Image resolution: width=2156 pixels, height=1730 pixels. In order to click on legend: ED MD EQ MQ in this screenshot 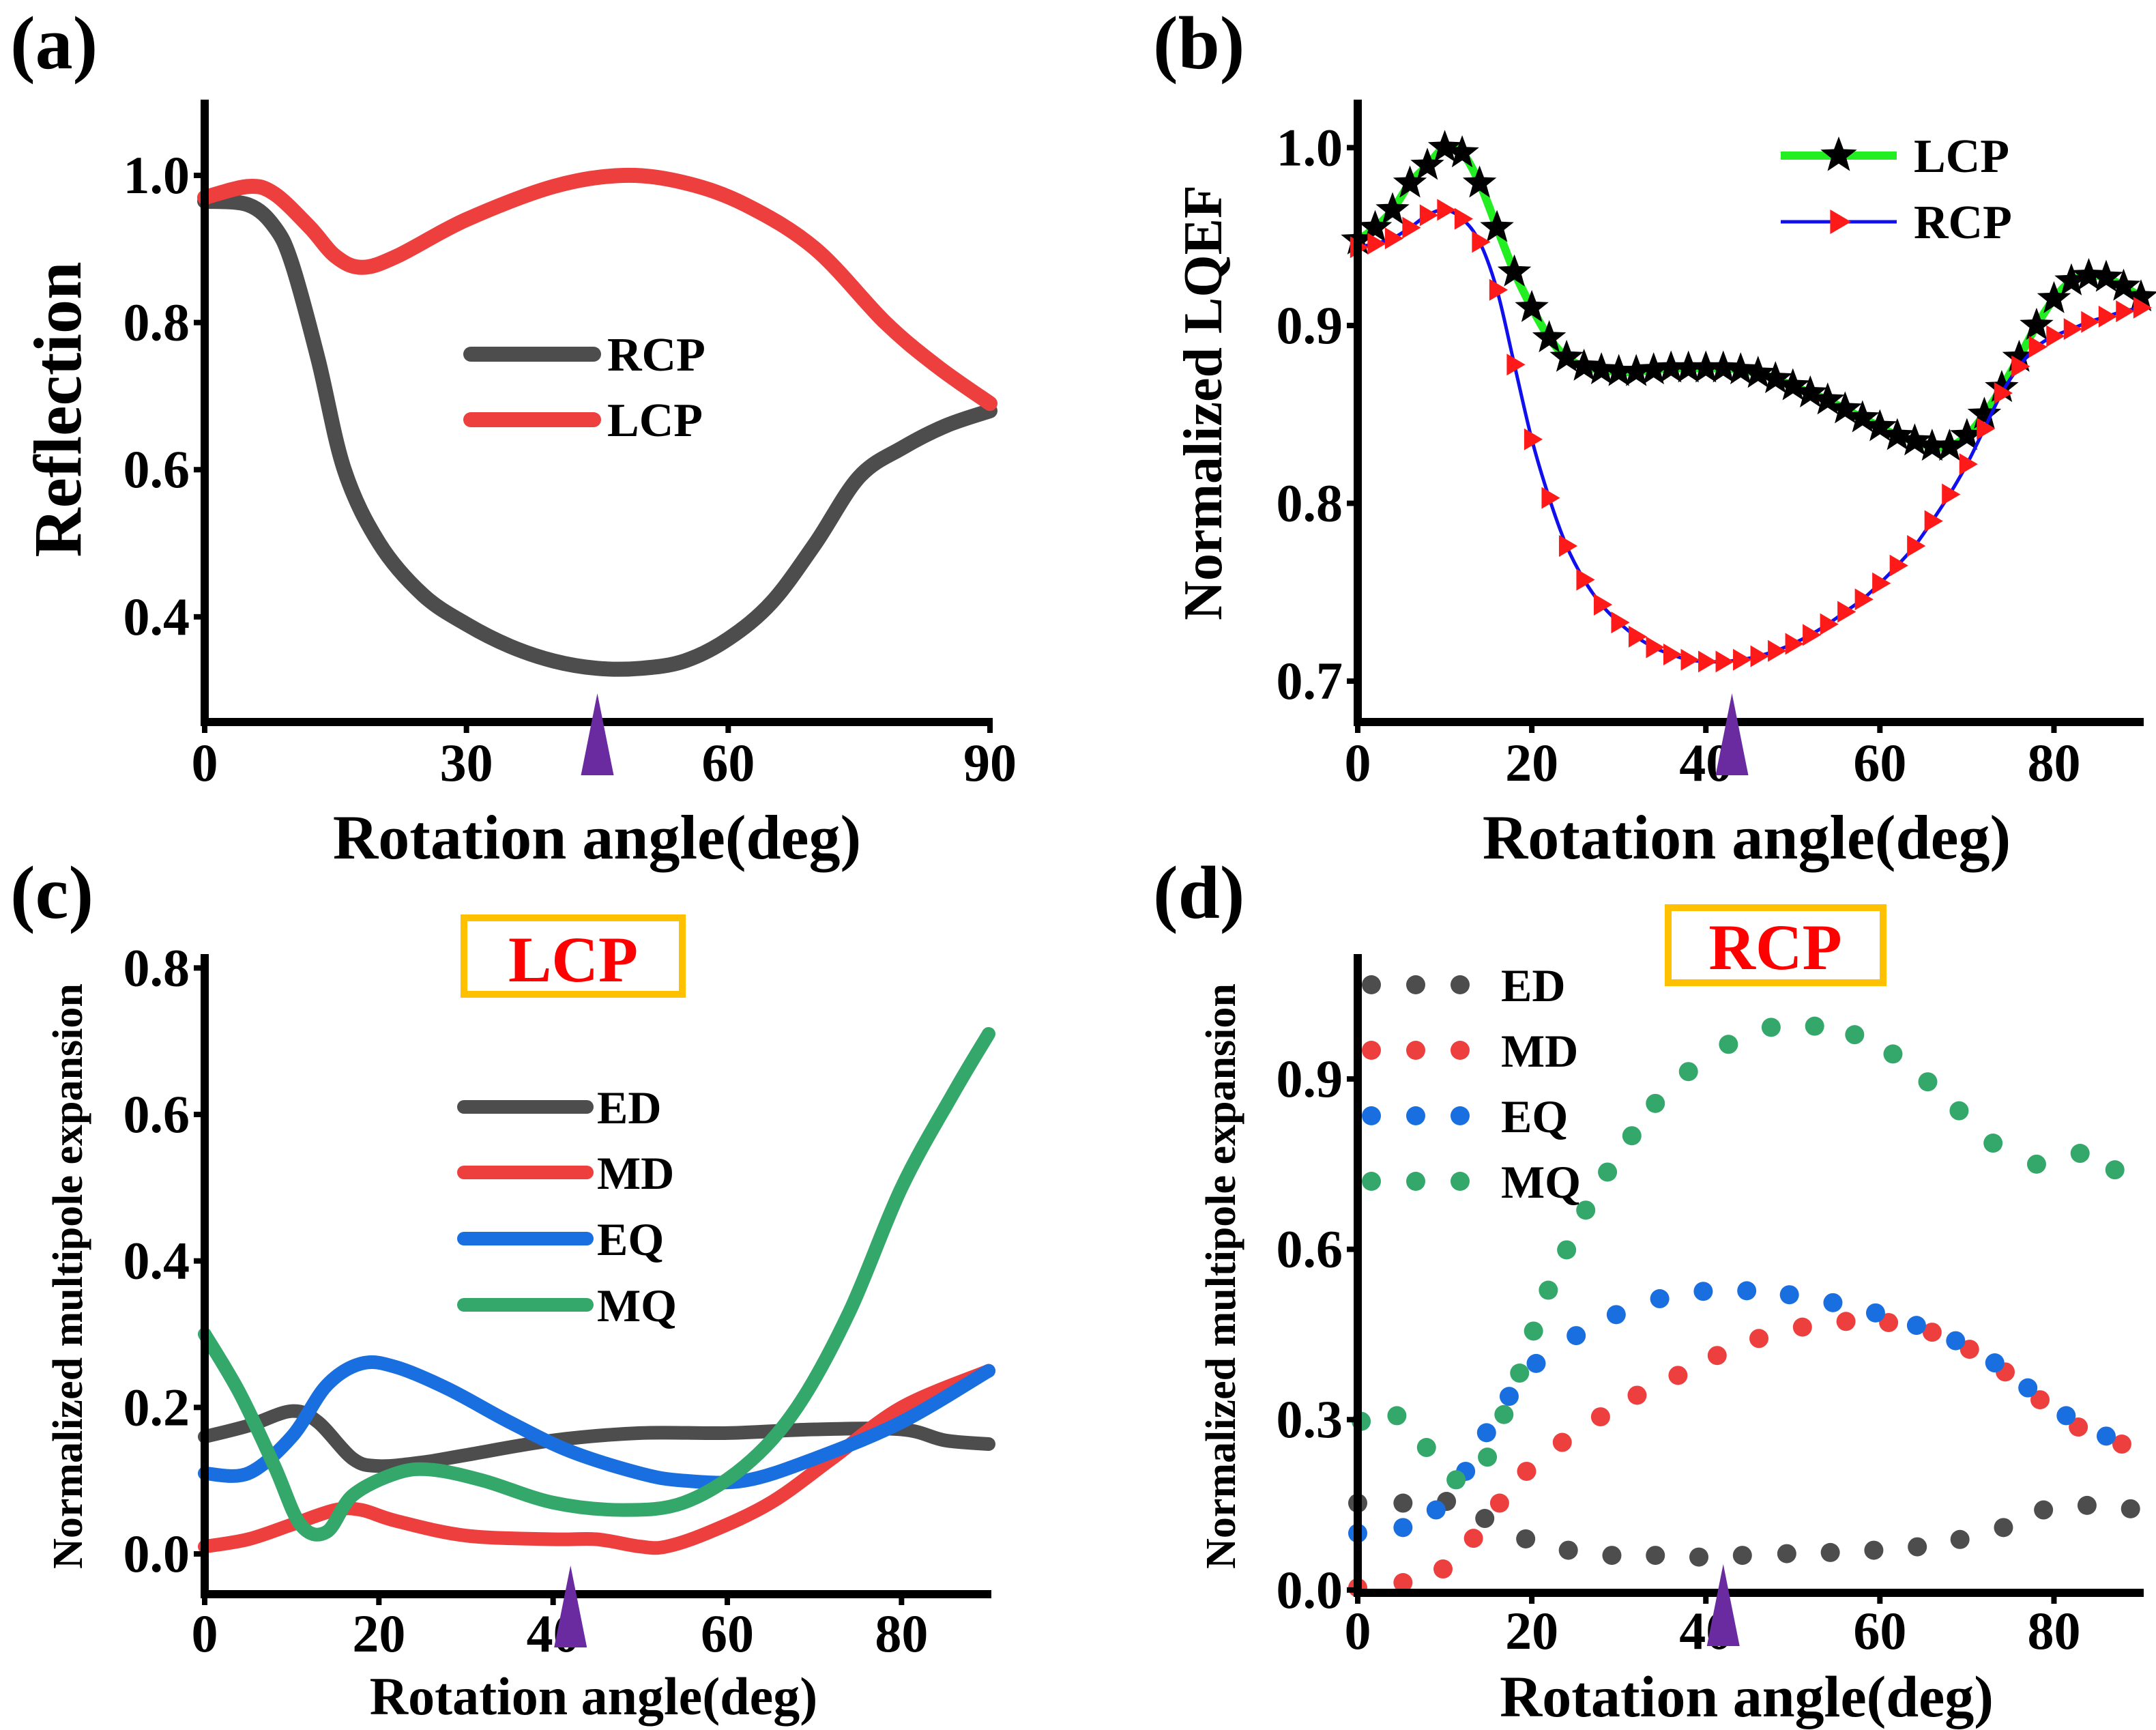, I will do `click(1471, 1084)`.